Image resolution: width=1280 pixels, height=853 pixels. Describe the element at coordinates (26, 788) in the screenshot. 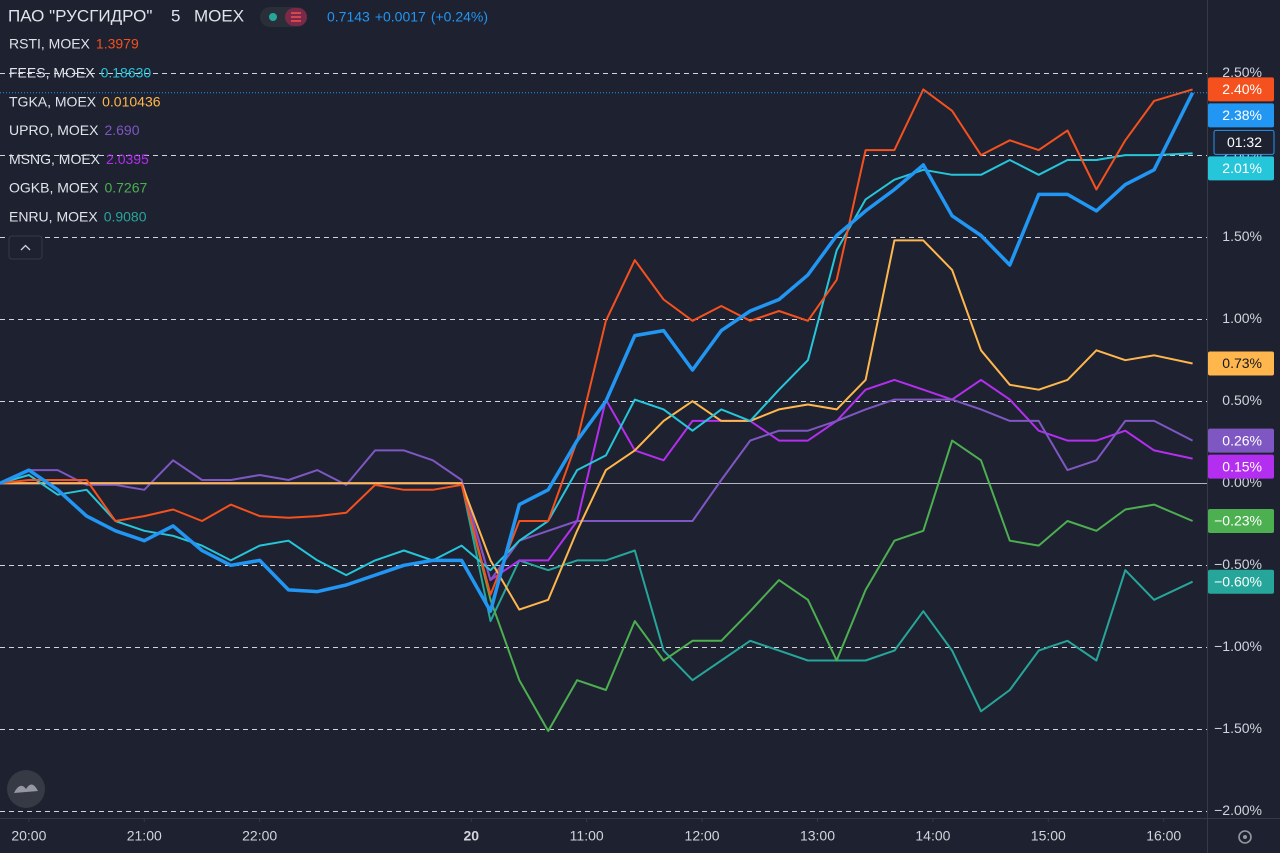

I see `logo-mark` at that location.